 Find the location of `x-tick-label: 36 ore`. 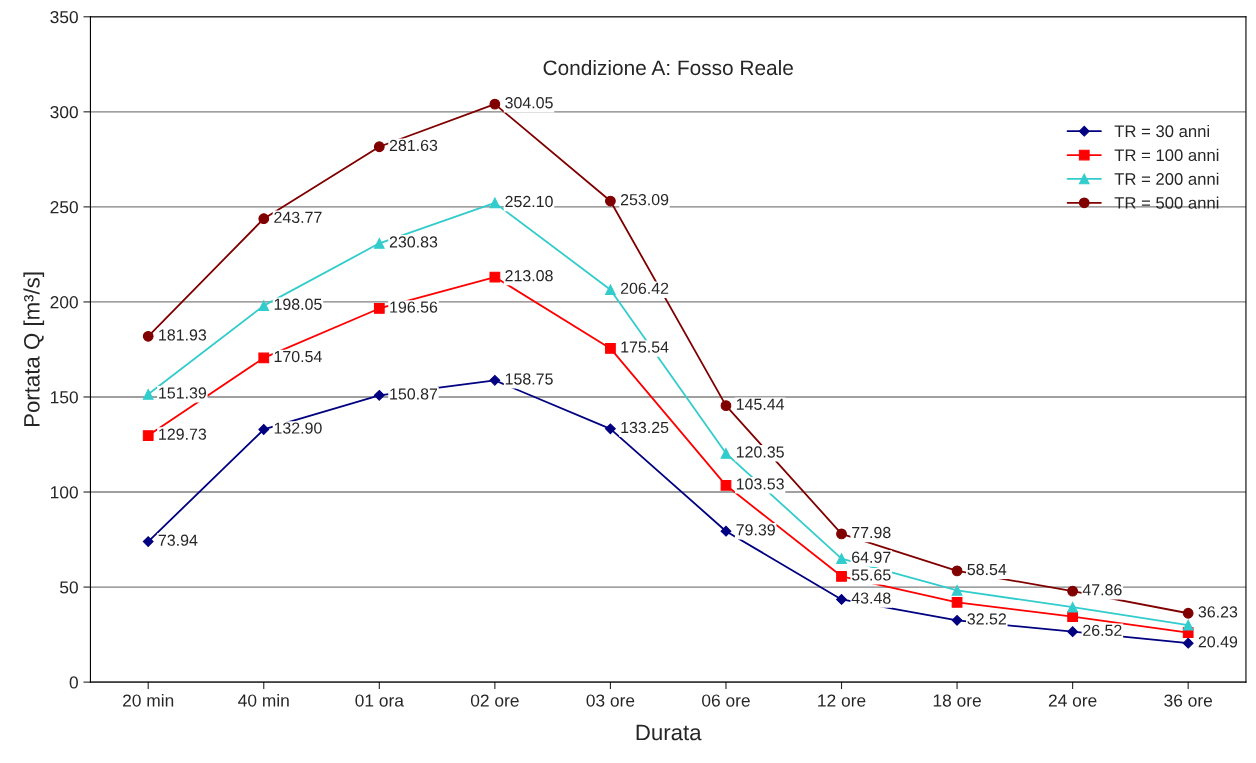

x-tick-label: 36 ore is located at coordinates (1188, 700).